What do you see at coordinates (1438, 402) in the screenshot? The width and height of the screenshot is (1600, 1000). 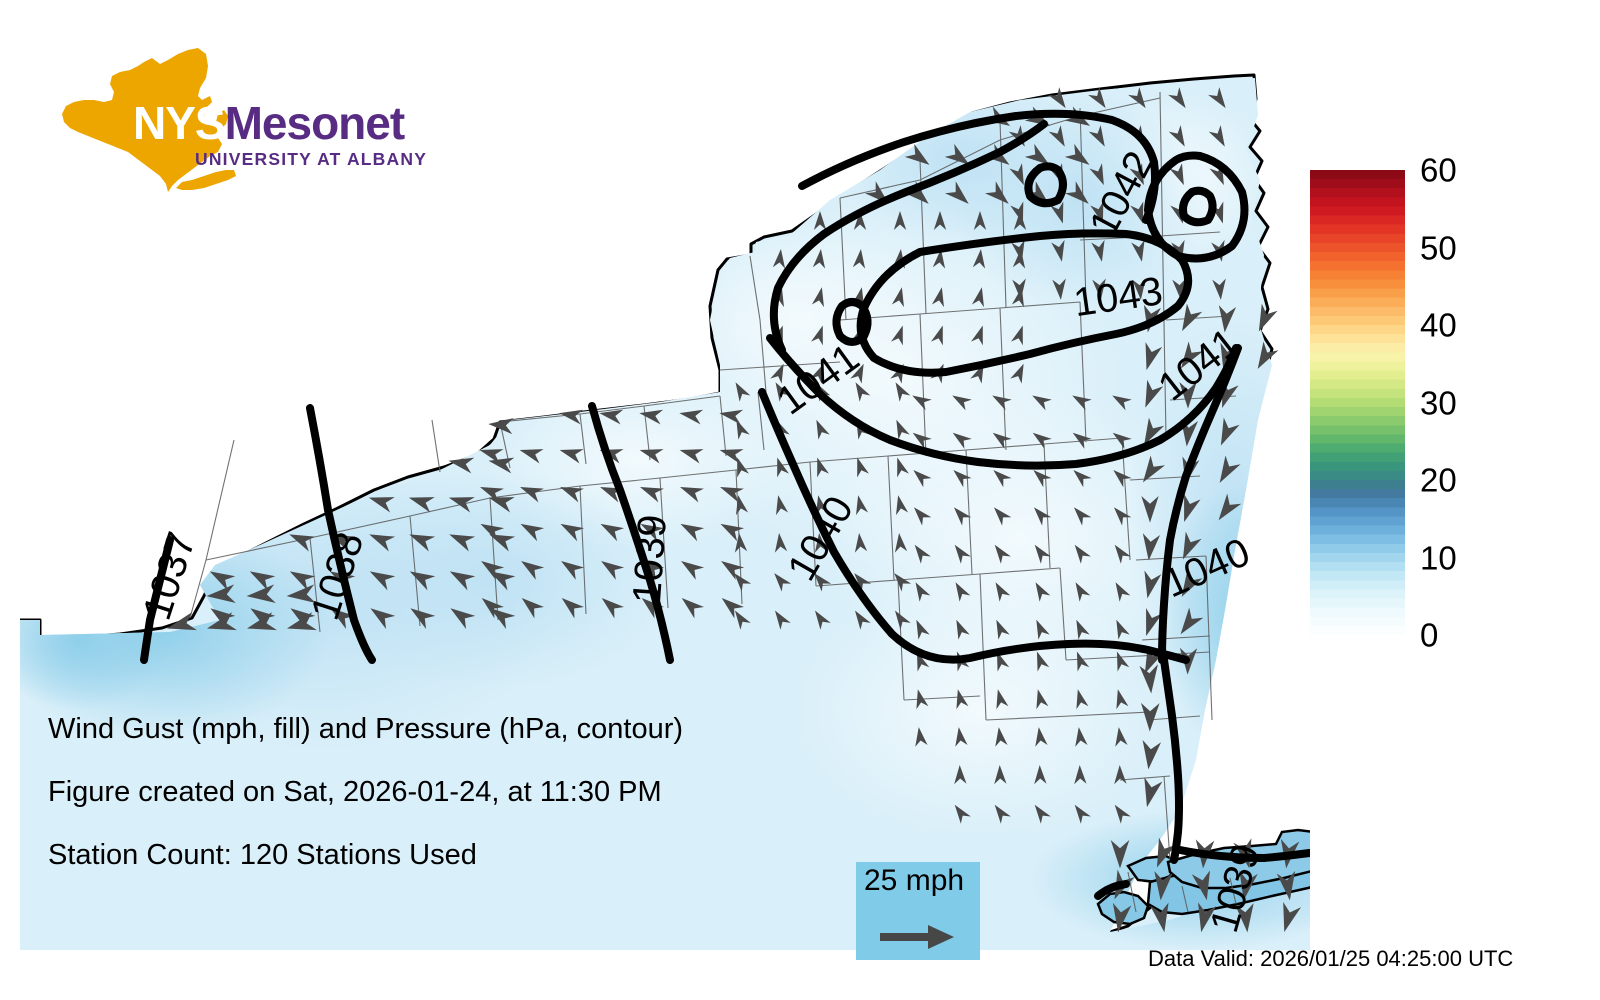 I see `colorbar-tick-30: 30` at bounding box center [1438, 402].